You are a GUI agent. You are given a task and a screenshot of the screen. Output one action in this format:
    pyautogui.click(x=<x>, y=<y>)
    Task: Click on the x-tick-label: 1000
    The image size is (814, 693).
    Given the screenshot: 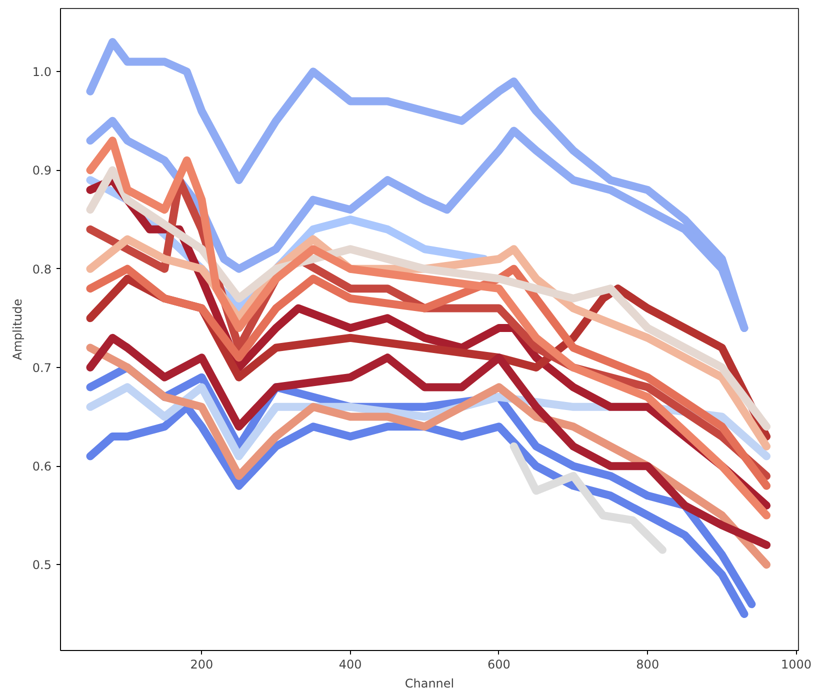 What is the action you would take?
    pyautogui.click(x=796, y=665)
    